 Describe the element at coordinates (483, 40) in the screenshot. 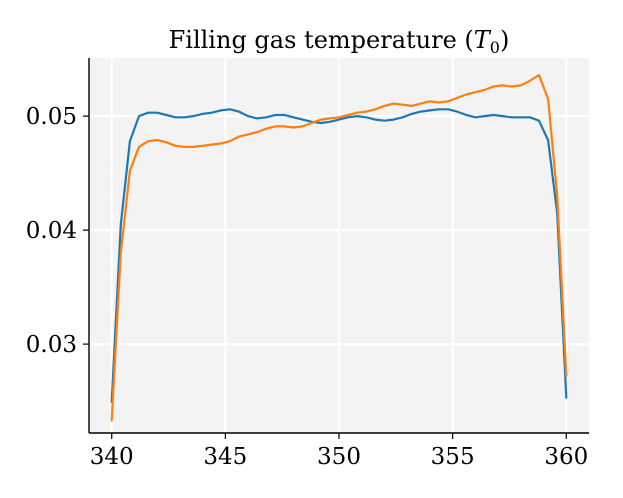

I see `chart-title-symbol: T` at that location.